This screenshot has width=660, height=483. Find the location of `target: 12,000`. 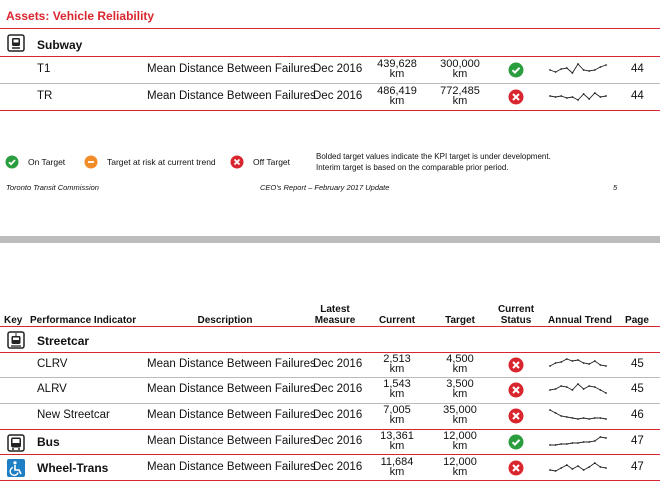

target: 12,000 is located at coordinates (460, 435).